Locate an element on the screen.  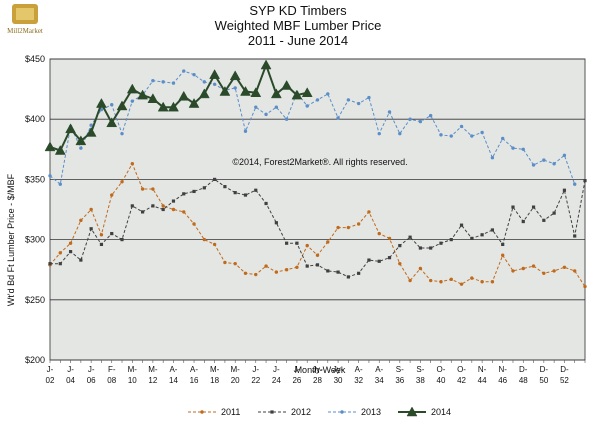
x-tick-label-week: 36 is located at coordinates (399, 380).